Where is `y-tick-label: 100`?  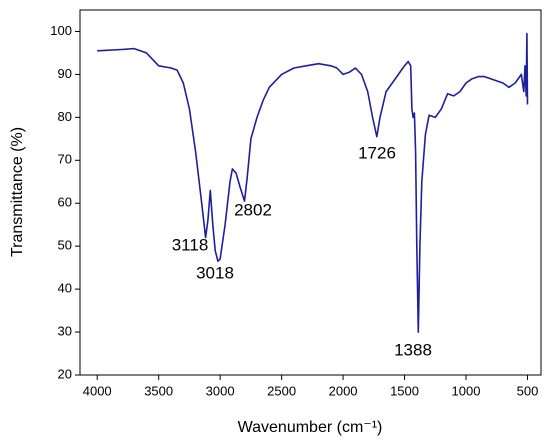 y-tick-label: 100 is located at coordinates (61, 30).